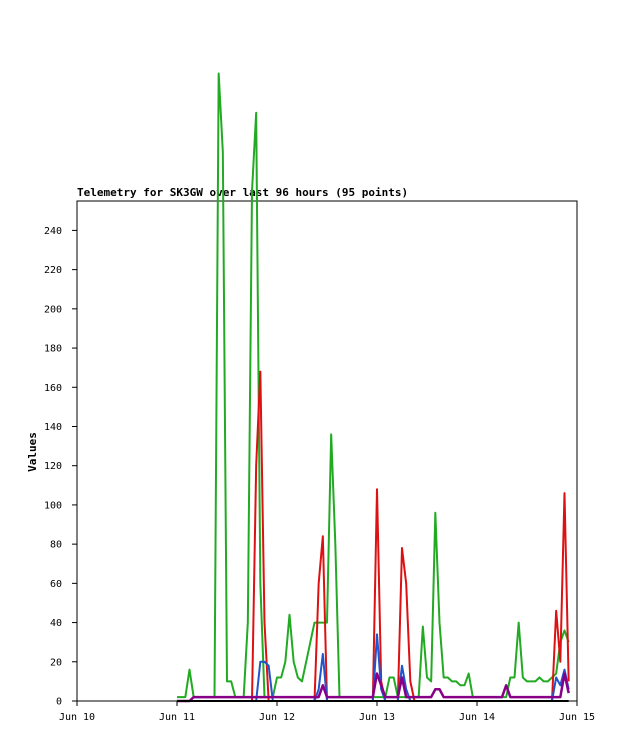 The height and width of the screenshot is (741, 618). Describe the element at coordinates (327, 712) in the screenshot. I see `x-axis: Jun 10 Jun 11 Jun 12 Jun 13 Jun 14 Jun 15` at that location.